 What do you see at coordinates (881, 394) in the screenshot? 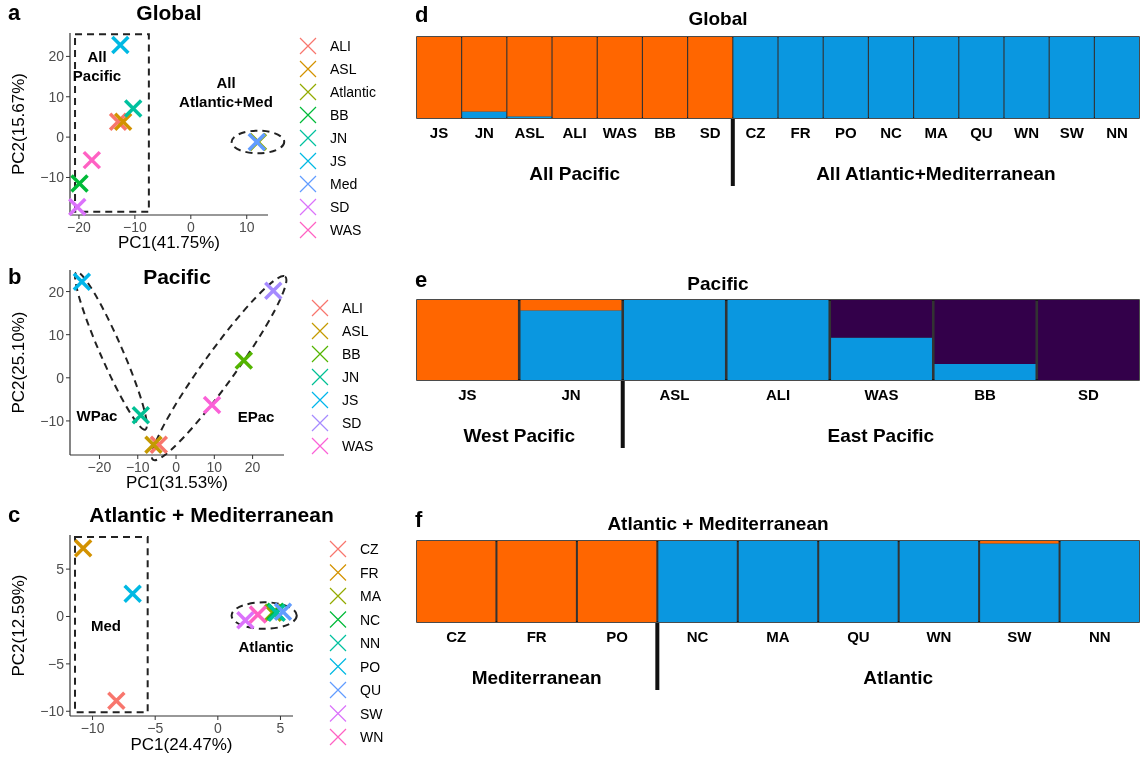
I see `x-tick-label: WAS` at bounding box center [881, 394].